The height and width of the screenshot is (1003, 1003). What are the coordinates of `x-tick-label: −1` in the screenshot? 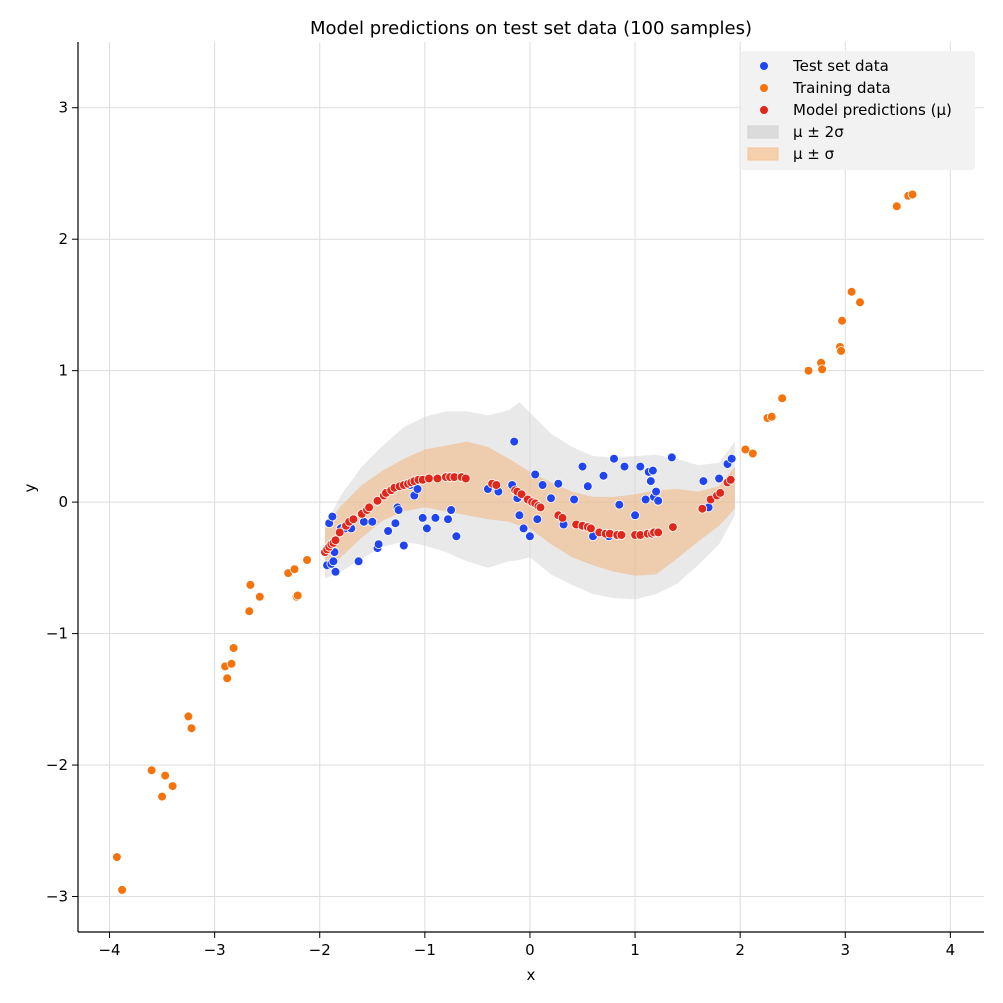 It's located at (425, 950).